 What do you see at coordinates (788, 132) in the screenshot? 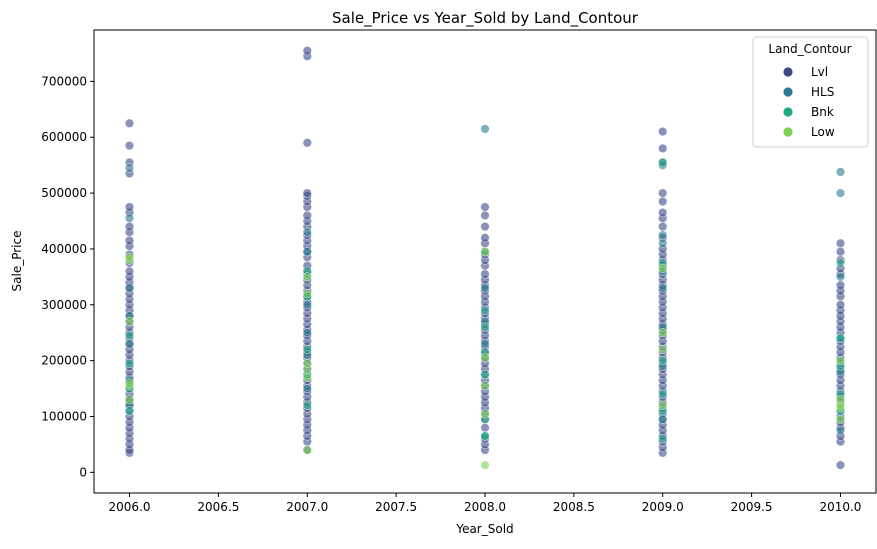
I see `legend-marker-low` at bounding box center [788, 132].